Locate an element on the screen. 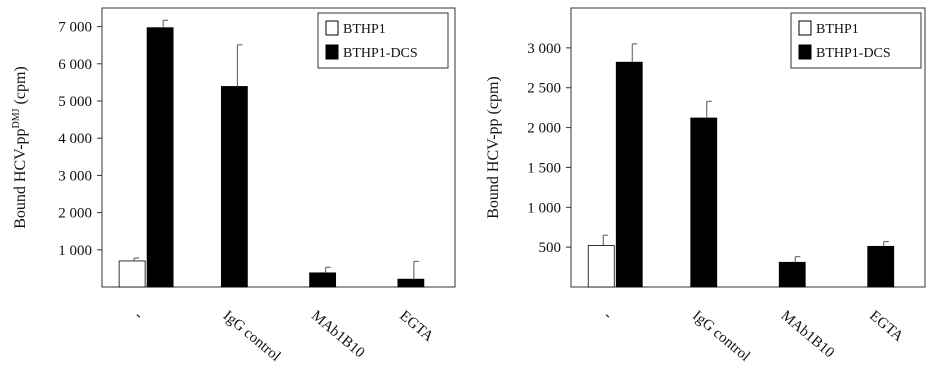 The width and height of the screenshot is (929, 386). y-tick-label: 4 000 is located at coordinates (75, 139).